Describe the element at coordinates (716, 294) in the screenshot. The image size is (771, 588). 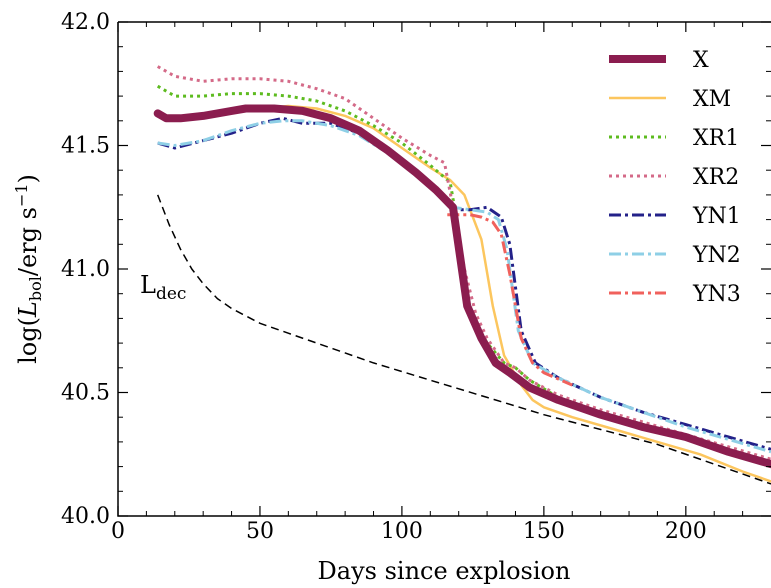
I see `legend-label: YN3` at that location.